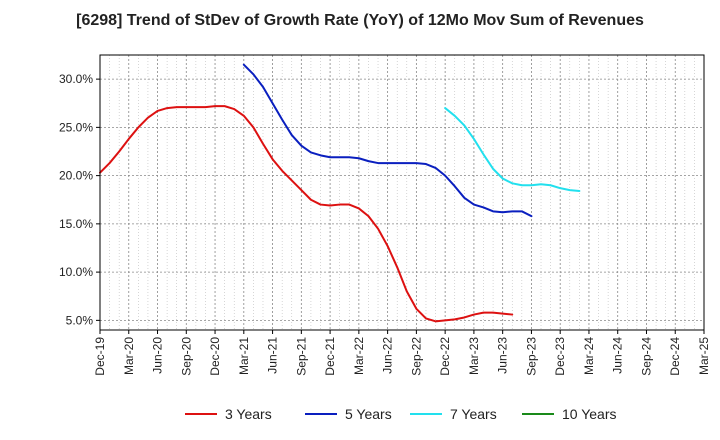 This screenshot has width=720, height=440. Describe the element at coordinates (76, 79) in the screenshot. I see `y-tick-label: 30.0%` at that location.